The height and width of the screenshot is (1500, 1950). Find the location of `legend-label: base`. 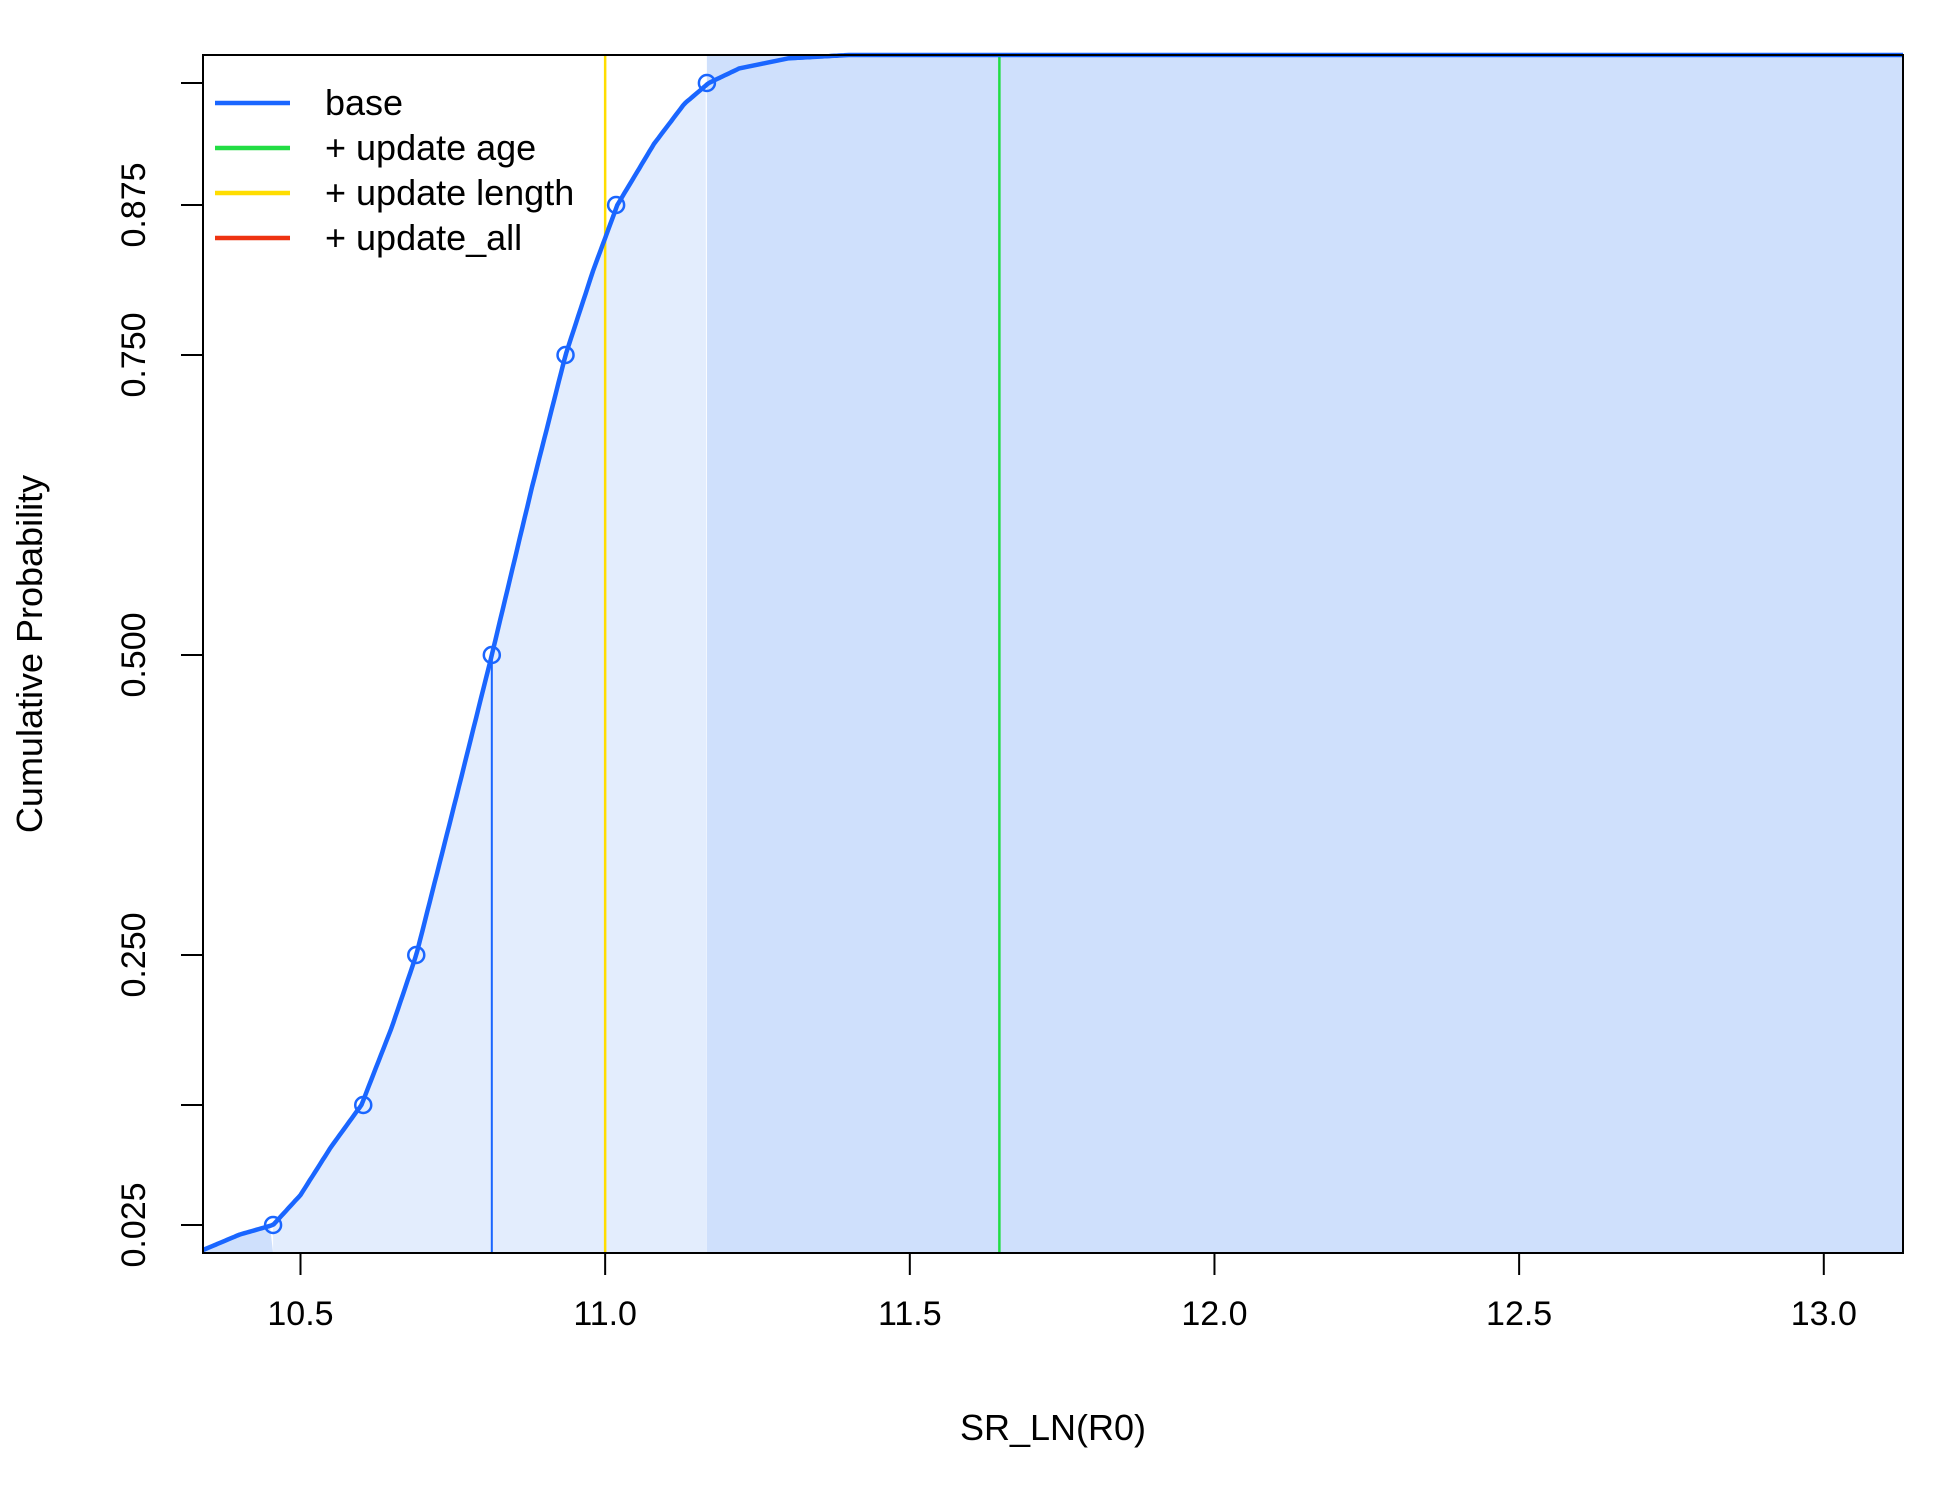

legend-label: base is located at coordinates (364, 102).